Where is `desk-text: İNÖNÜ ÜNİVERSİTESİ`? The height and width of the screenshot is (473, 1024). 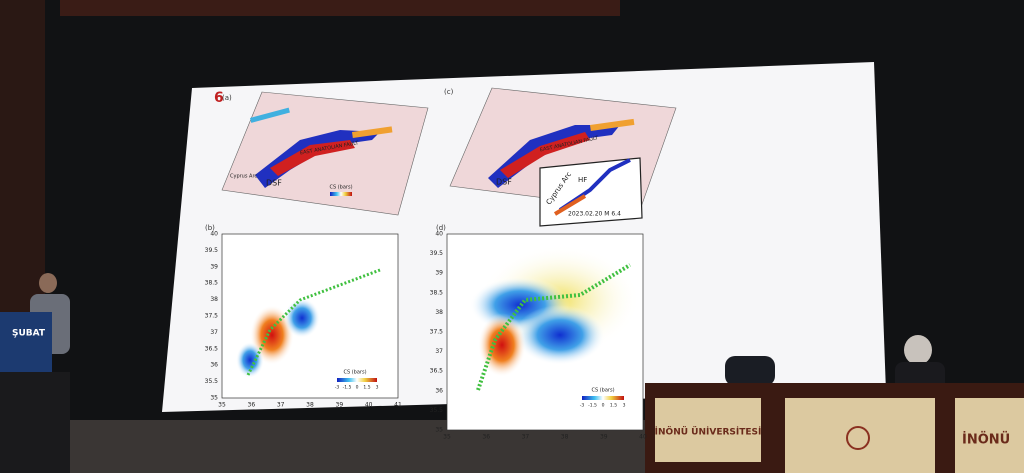 desk-text: İNÖNÜ ÜNİVERSİTESİ is located at coordinates (708, 432).